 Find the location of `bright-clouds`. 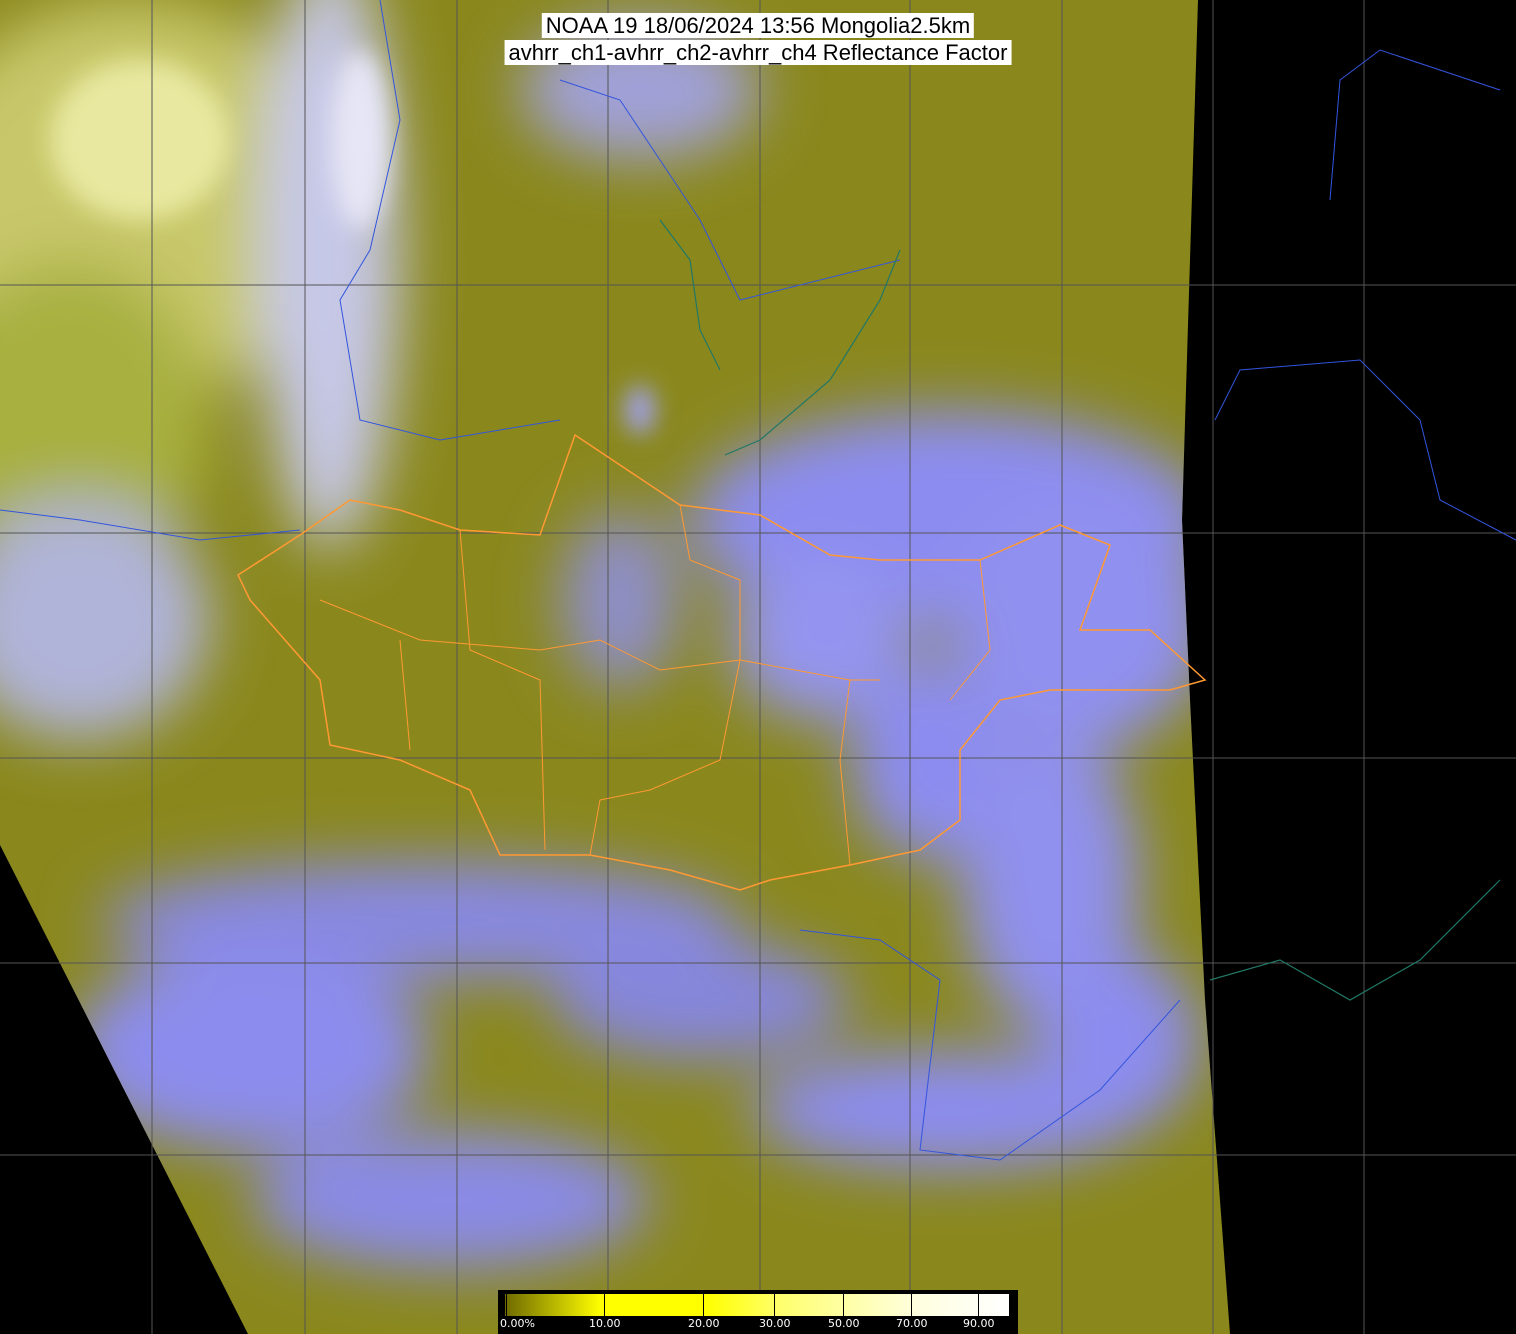

bright-clouds is located at coordinates (352, 242).